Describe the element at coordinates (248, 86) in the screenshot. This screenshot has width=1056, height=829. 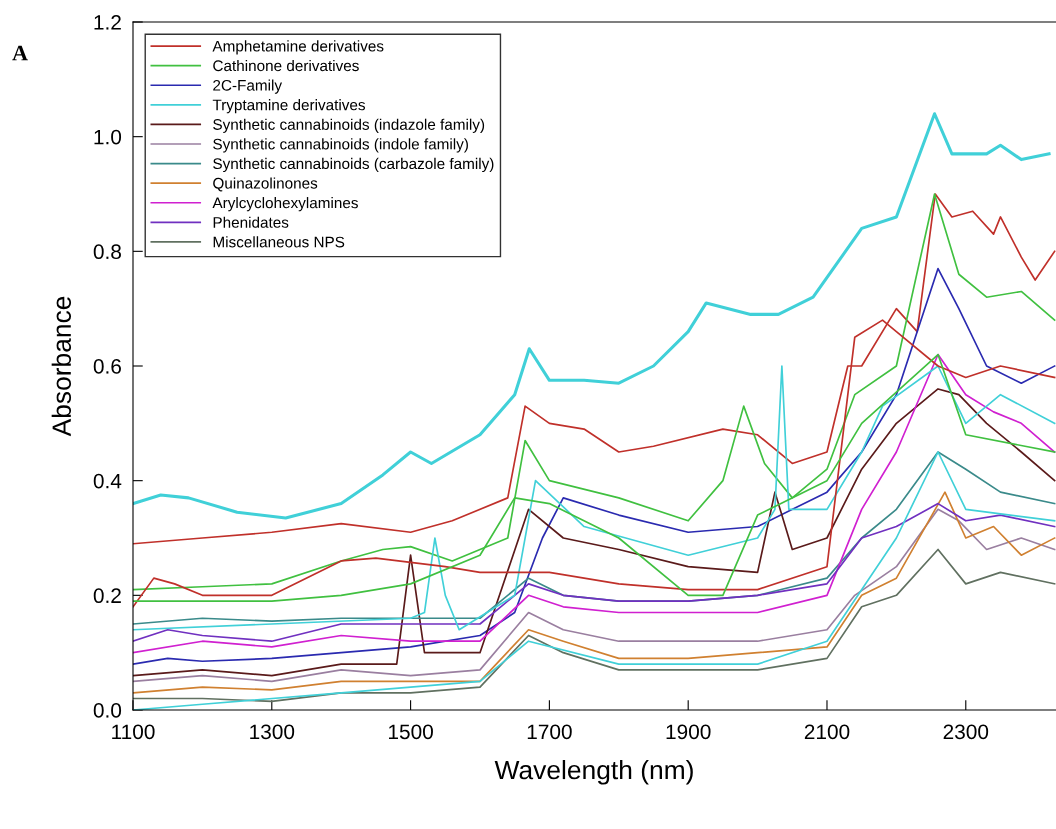
I see `legend-label: 2C-Family` at that location.